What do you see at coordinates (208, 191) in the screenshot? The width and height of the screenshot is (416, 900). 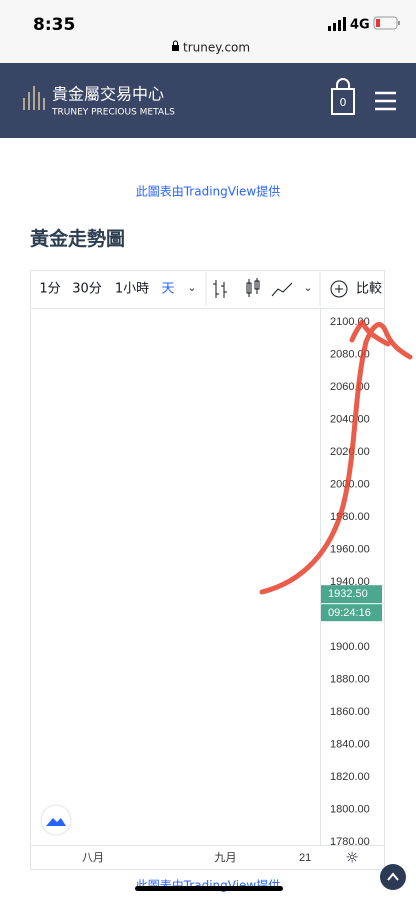 I see `credit: 此圖表由TradingView提供` at bounding box center [208, 191].